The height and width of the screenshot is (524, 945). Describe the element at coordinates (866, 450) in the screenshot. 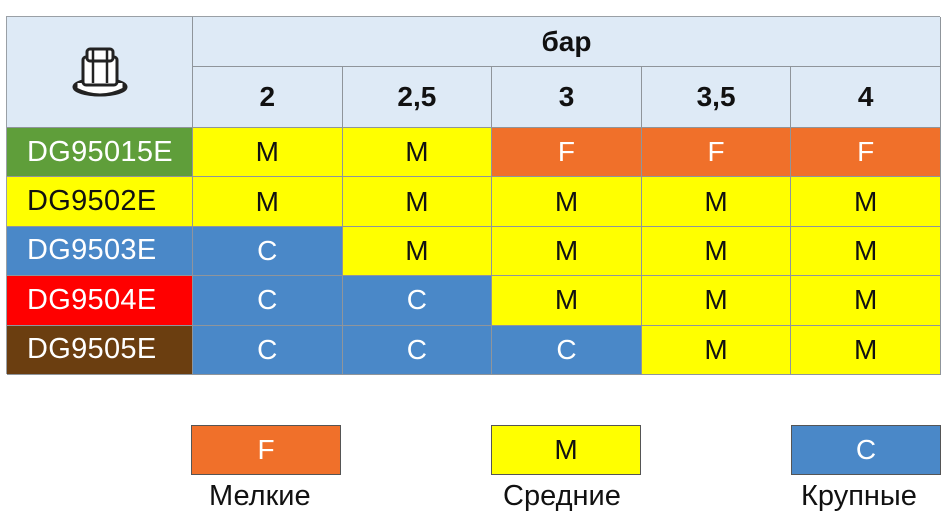

I see `legend-coarse-swatch: C` at that location.